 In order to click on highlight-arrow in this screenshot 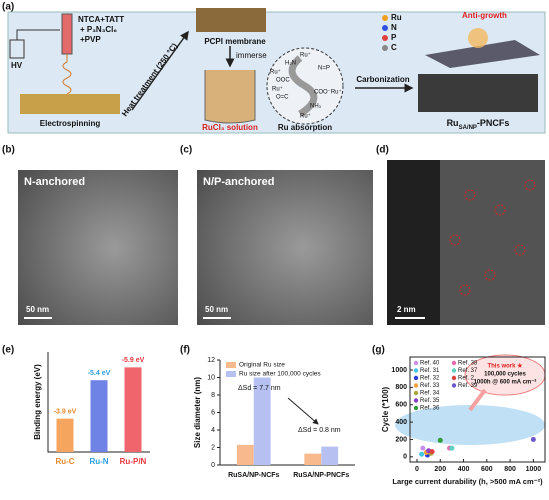, I will do `click(477, 400)`.